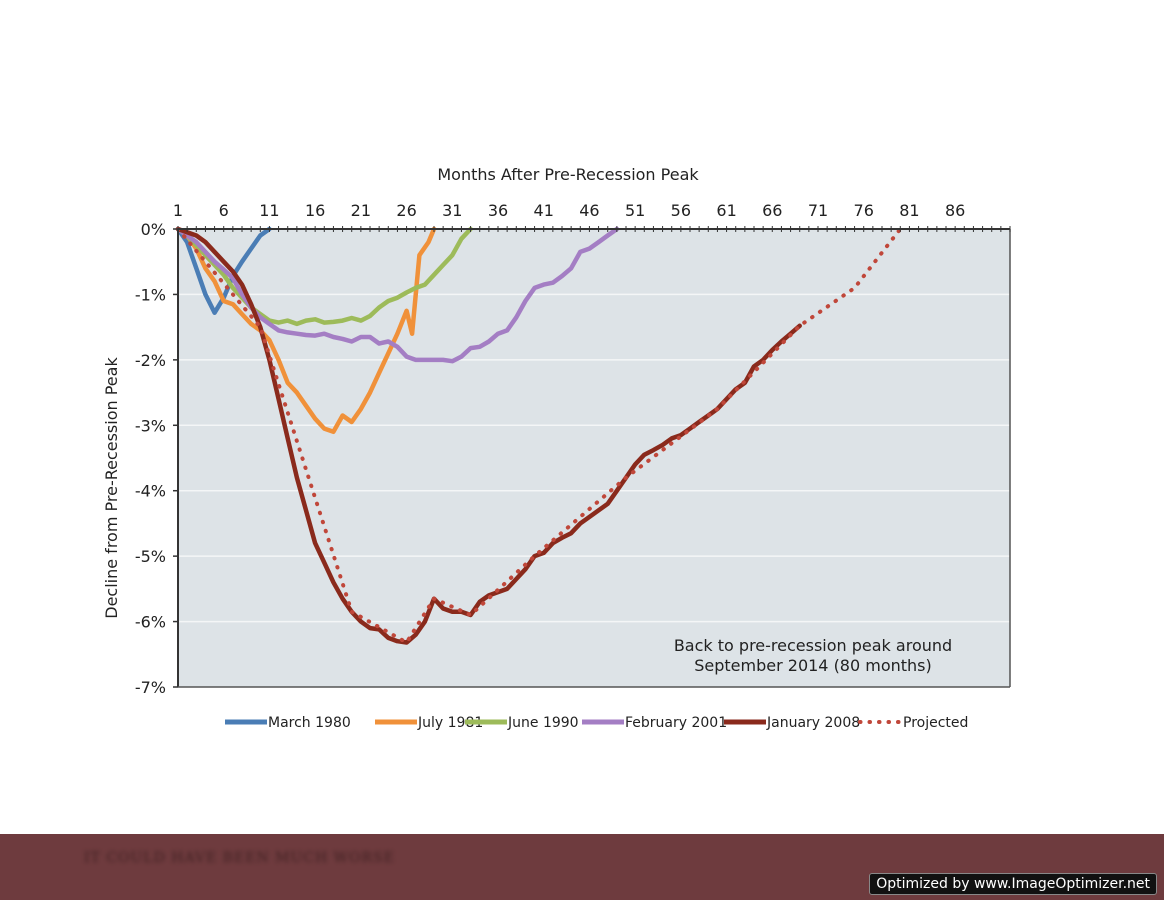  What do you see at coordinates (543, 723) in the screenshot?
I see `legend-label-june-1990: June 1990` at bounding box center [543, 723].